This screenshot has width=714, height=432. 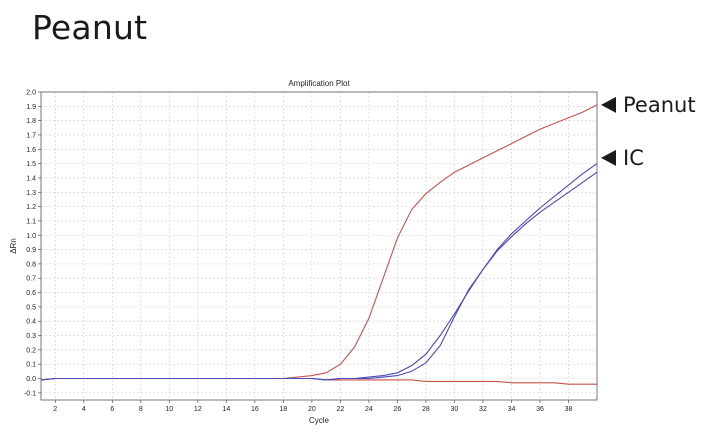 I want to click on x-axis-ticks: 2 4 6 8 10 12 14 16 18 20 22 24 26 28 30 32 34 36 38, so click(x=312, y=406).